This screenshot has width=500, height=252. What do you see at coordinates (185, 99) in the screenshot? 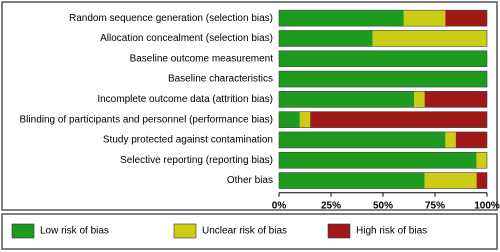
I see `y-tick-label: Incomplete outcome data (attrition bias)` at bounding box center [185, 99].